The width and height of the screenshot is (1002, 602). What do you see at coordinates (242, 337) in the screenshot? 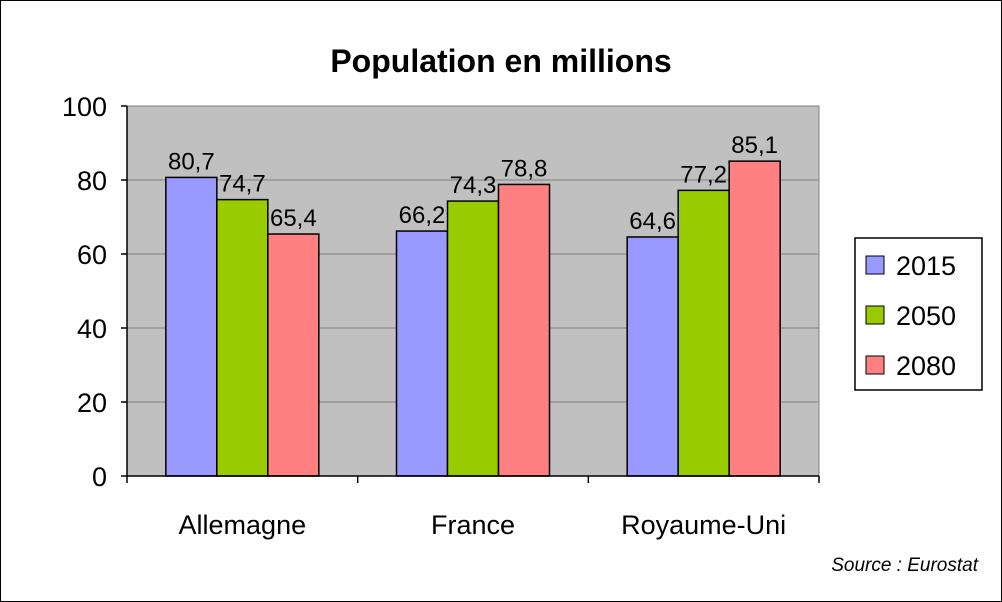
I see `bar-2050-allemagne` at bounding box center [242, 337].